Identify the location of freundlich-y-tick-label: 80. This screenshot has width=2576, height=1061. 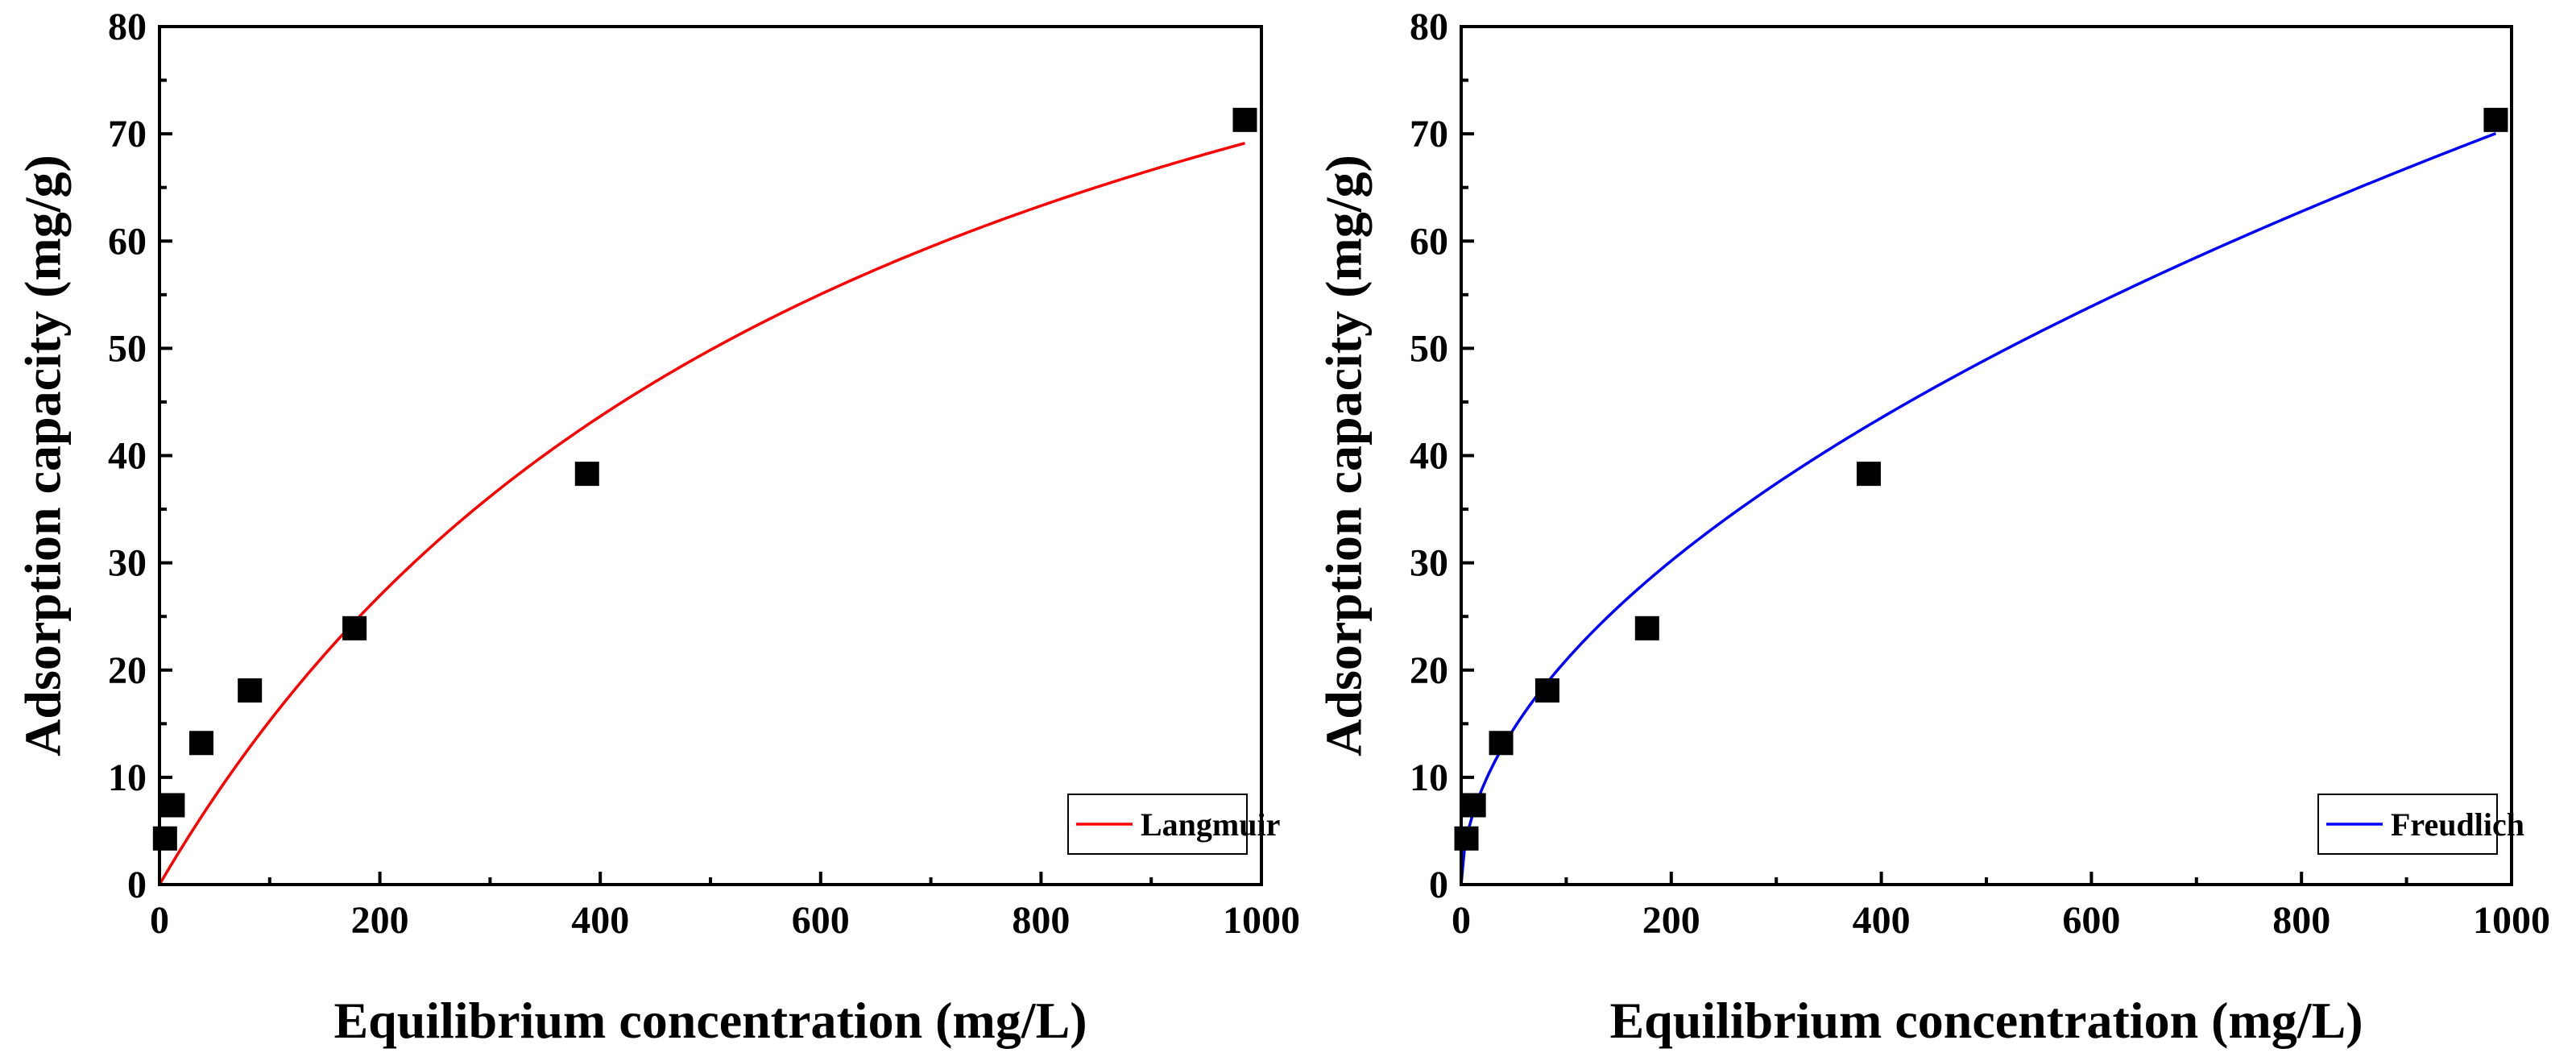
(1429, 27).